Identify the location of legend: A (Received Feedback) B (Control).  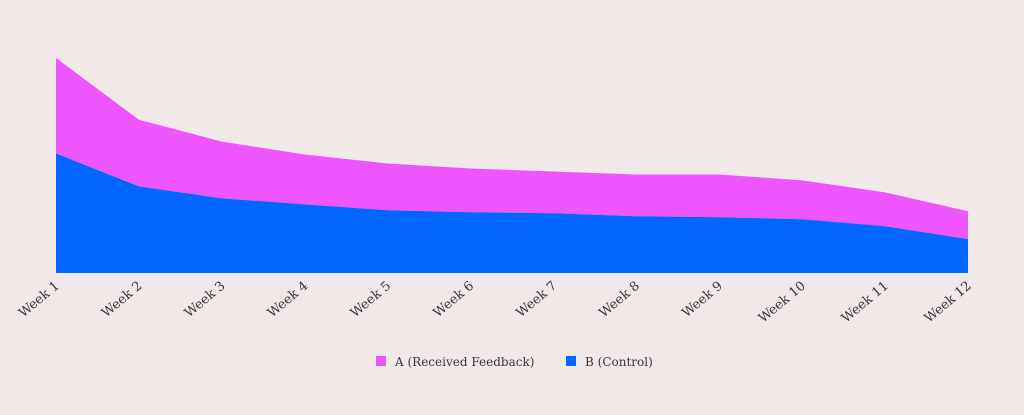
(514, 362).